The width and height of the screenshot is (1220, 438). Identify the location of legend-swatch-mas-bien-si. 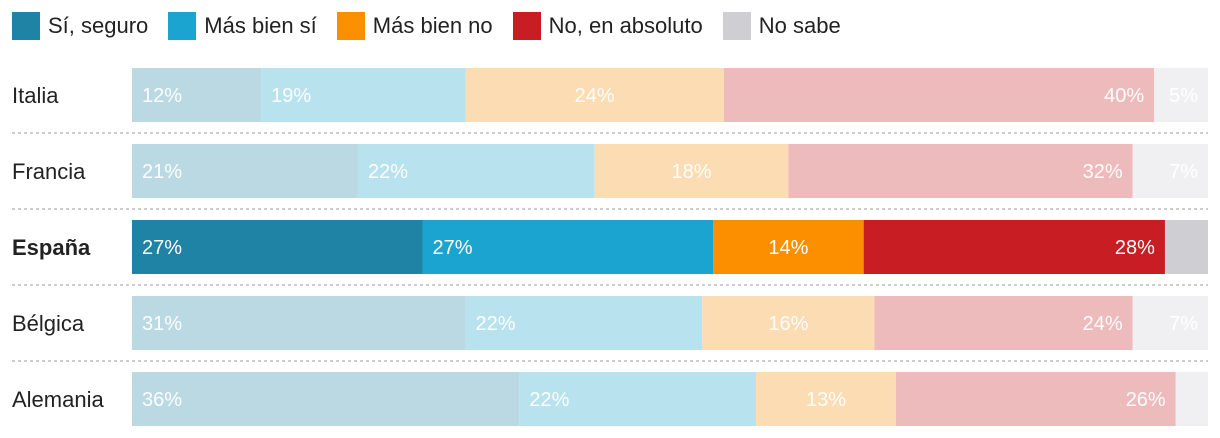
(182, 26).